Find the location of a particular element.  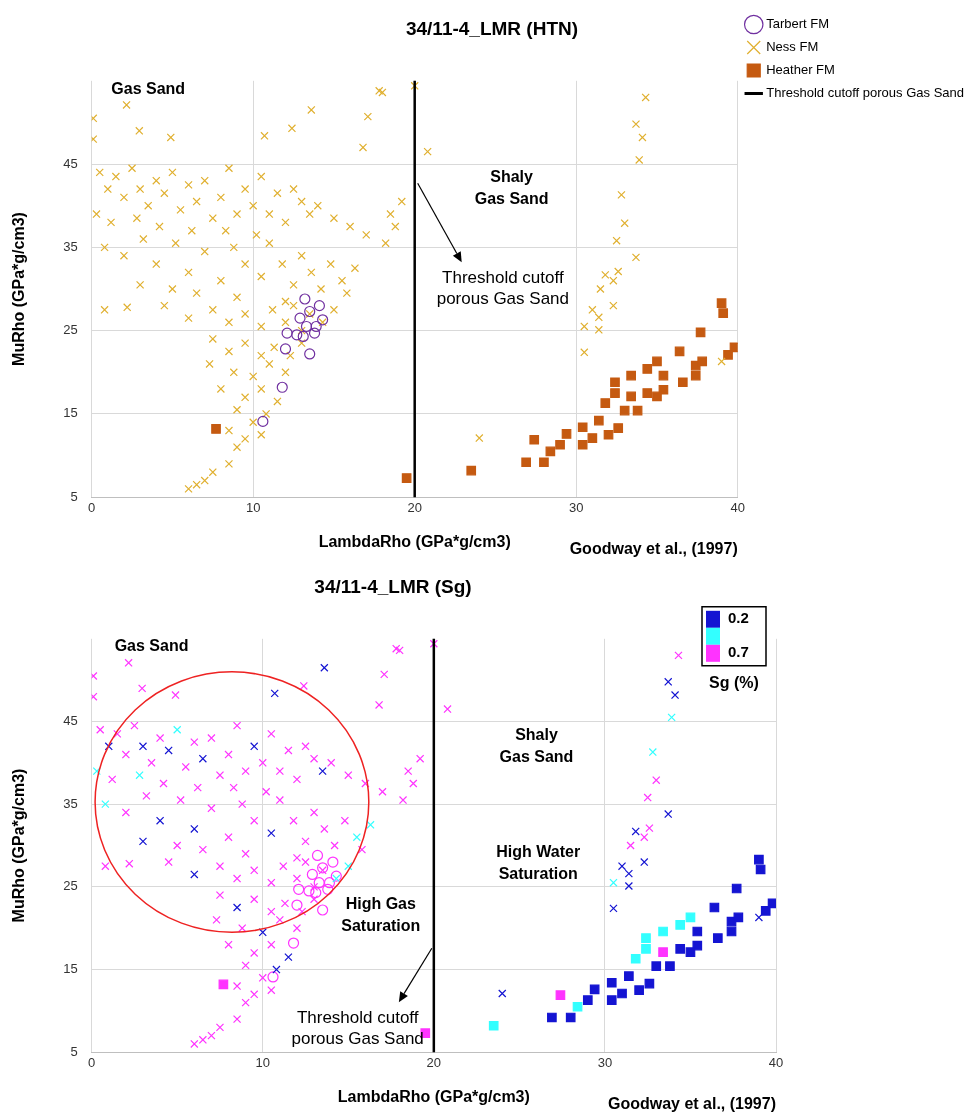

y-tick-label: 35 is located at coordinates (70, 246).